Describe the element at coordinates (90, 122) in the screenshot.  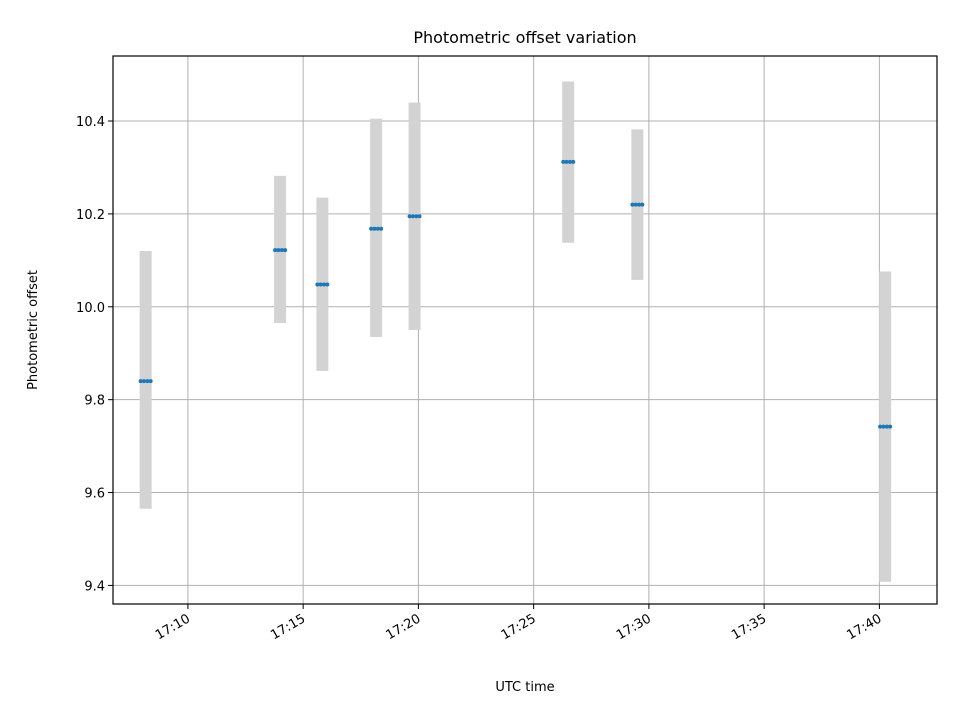
I see `y-tick-label: 10.4` at that location.